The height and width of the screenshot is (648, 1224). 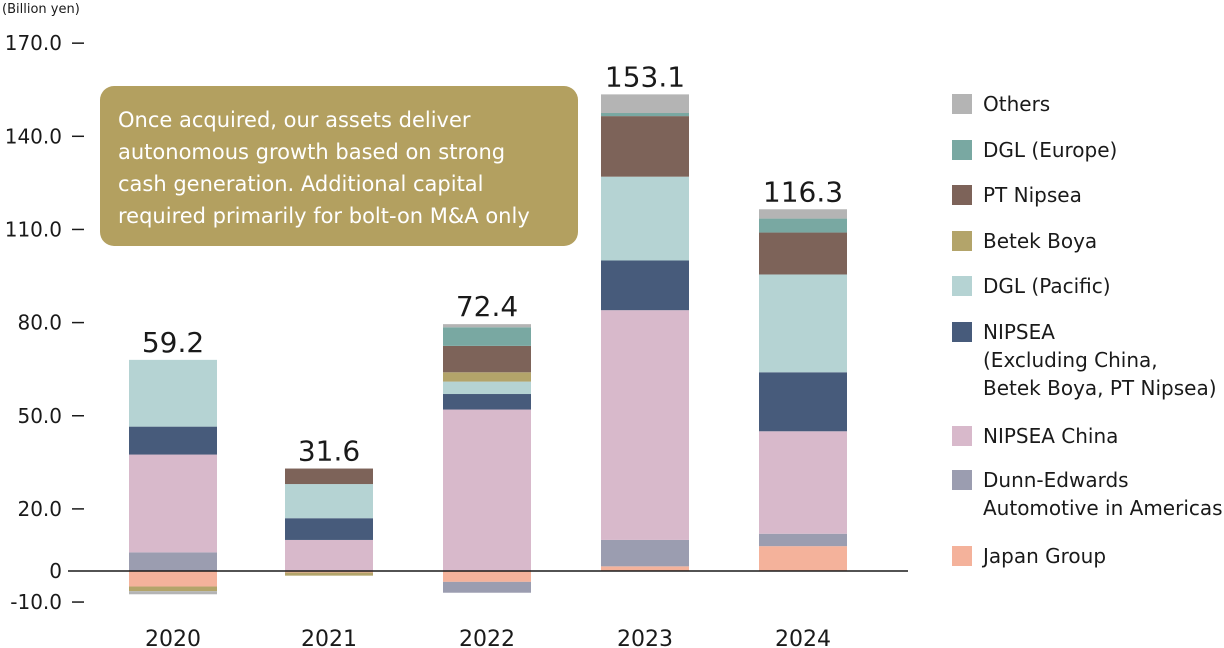 I want to click on bar-segment-dunn-edwards-2024, so click(x=803, y=540).